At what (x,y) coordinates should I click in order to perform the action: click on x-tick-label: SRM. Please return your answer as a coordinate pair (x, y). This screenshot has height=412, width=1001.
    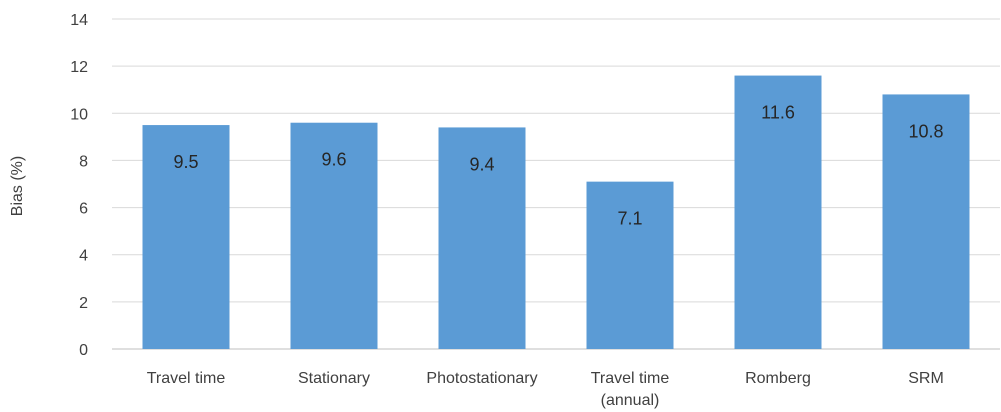
    Looking at the image, I should click on (926, 378).